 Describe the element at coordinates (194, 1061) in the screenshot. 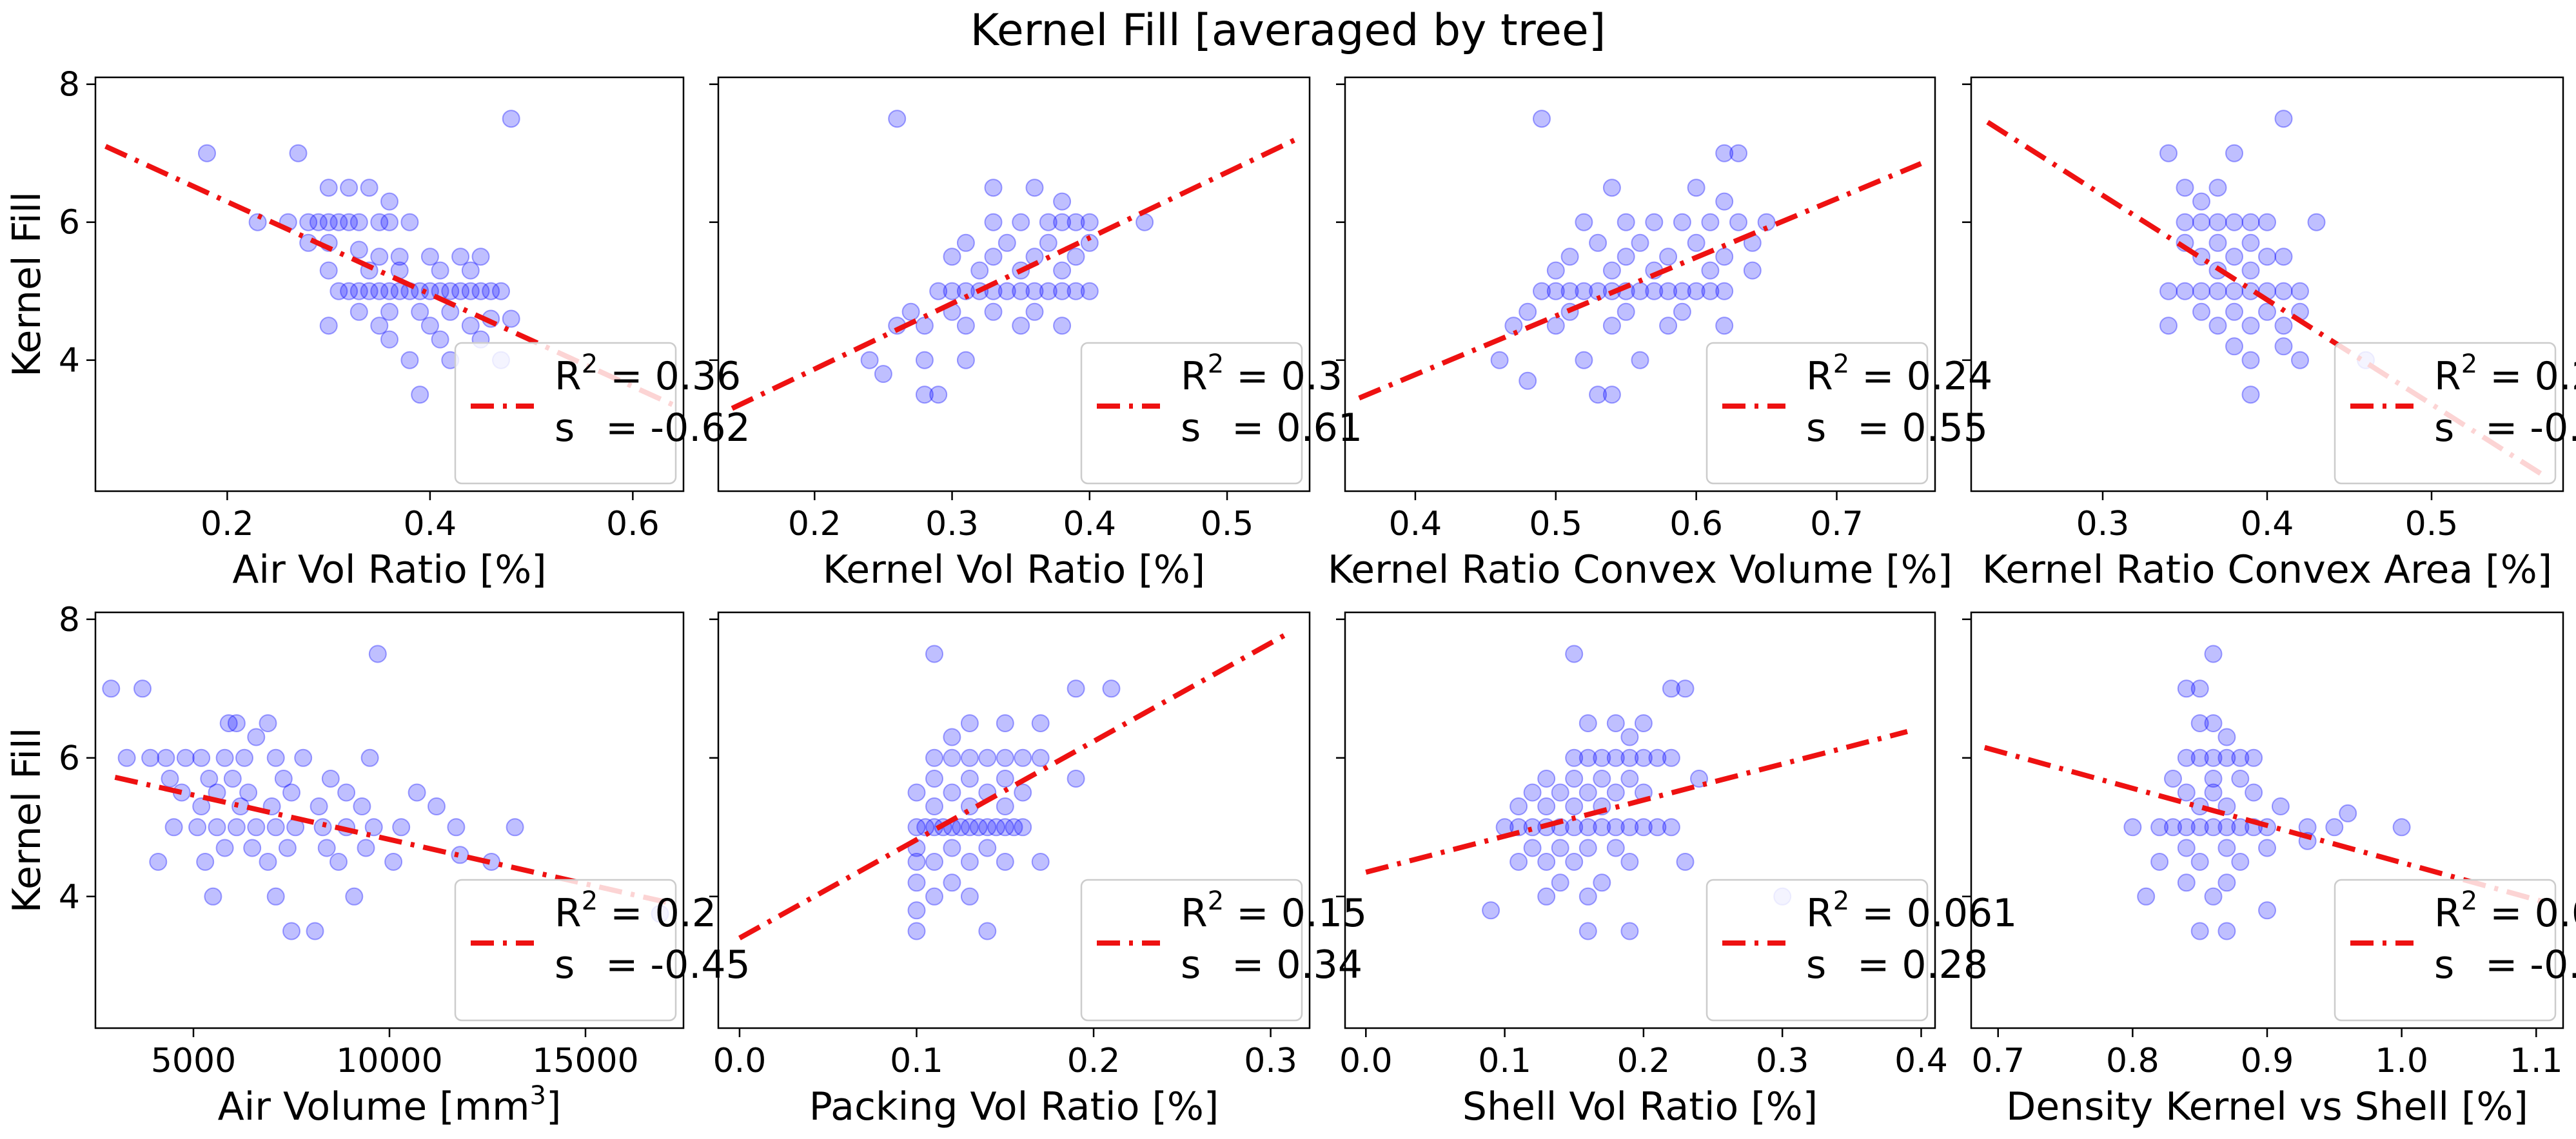

I see `x-tick-label: 5000` at that location.